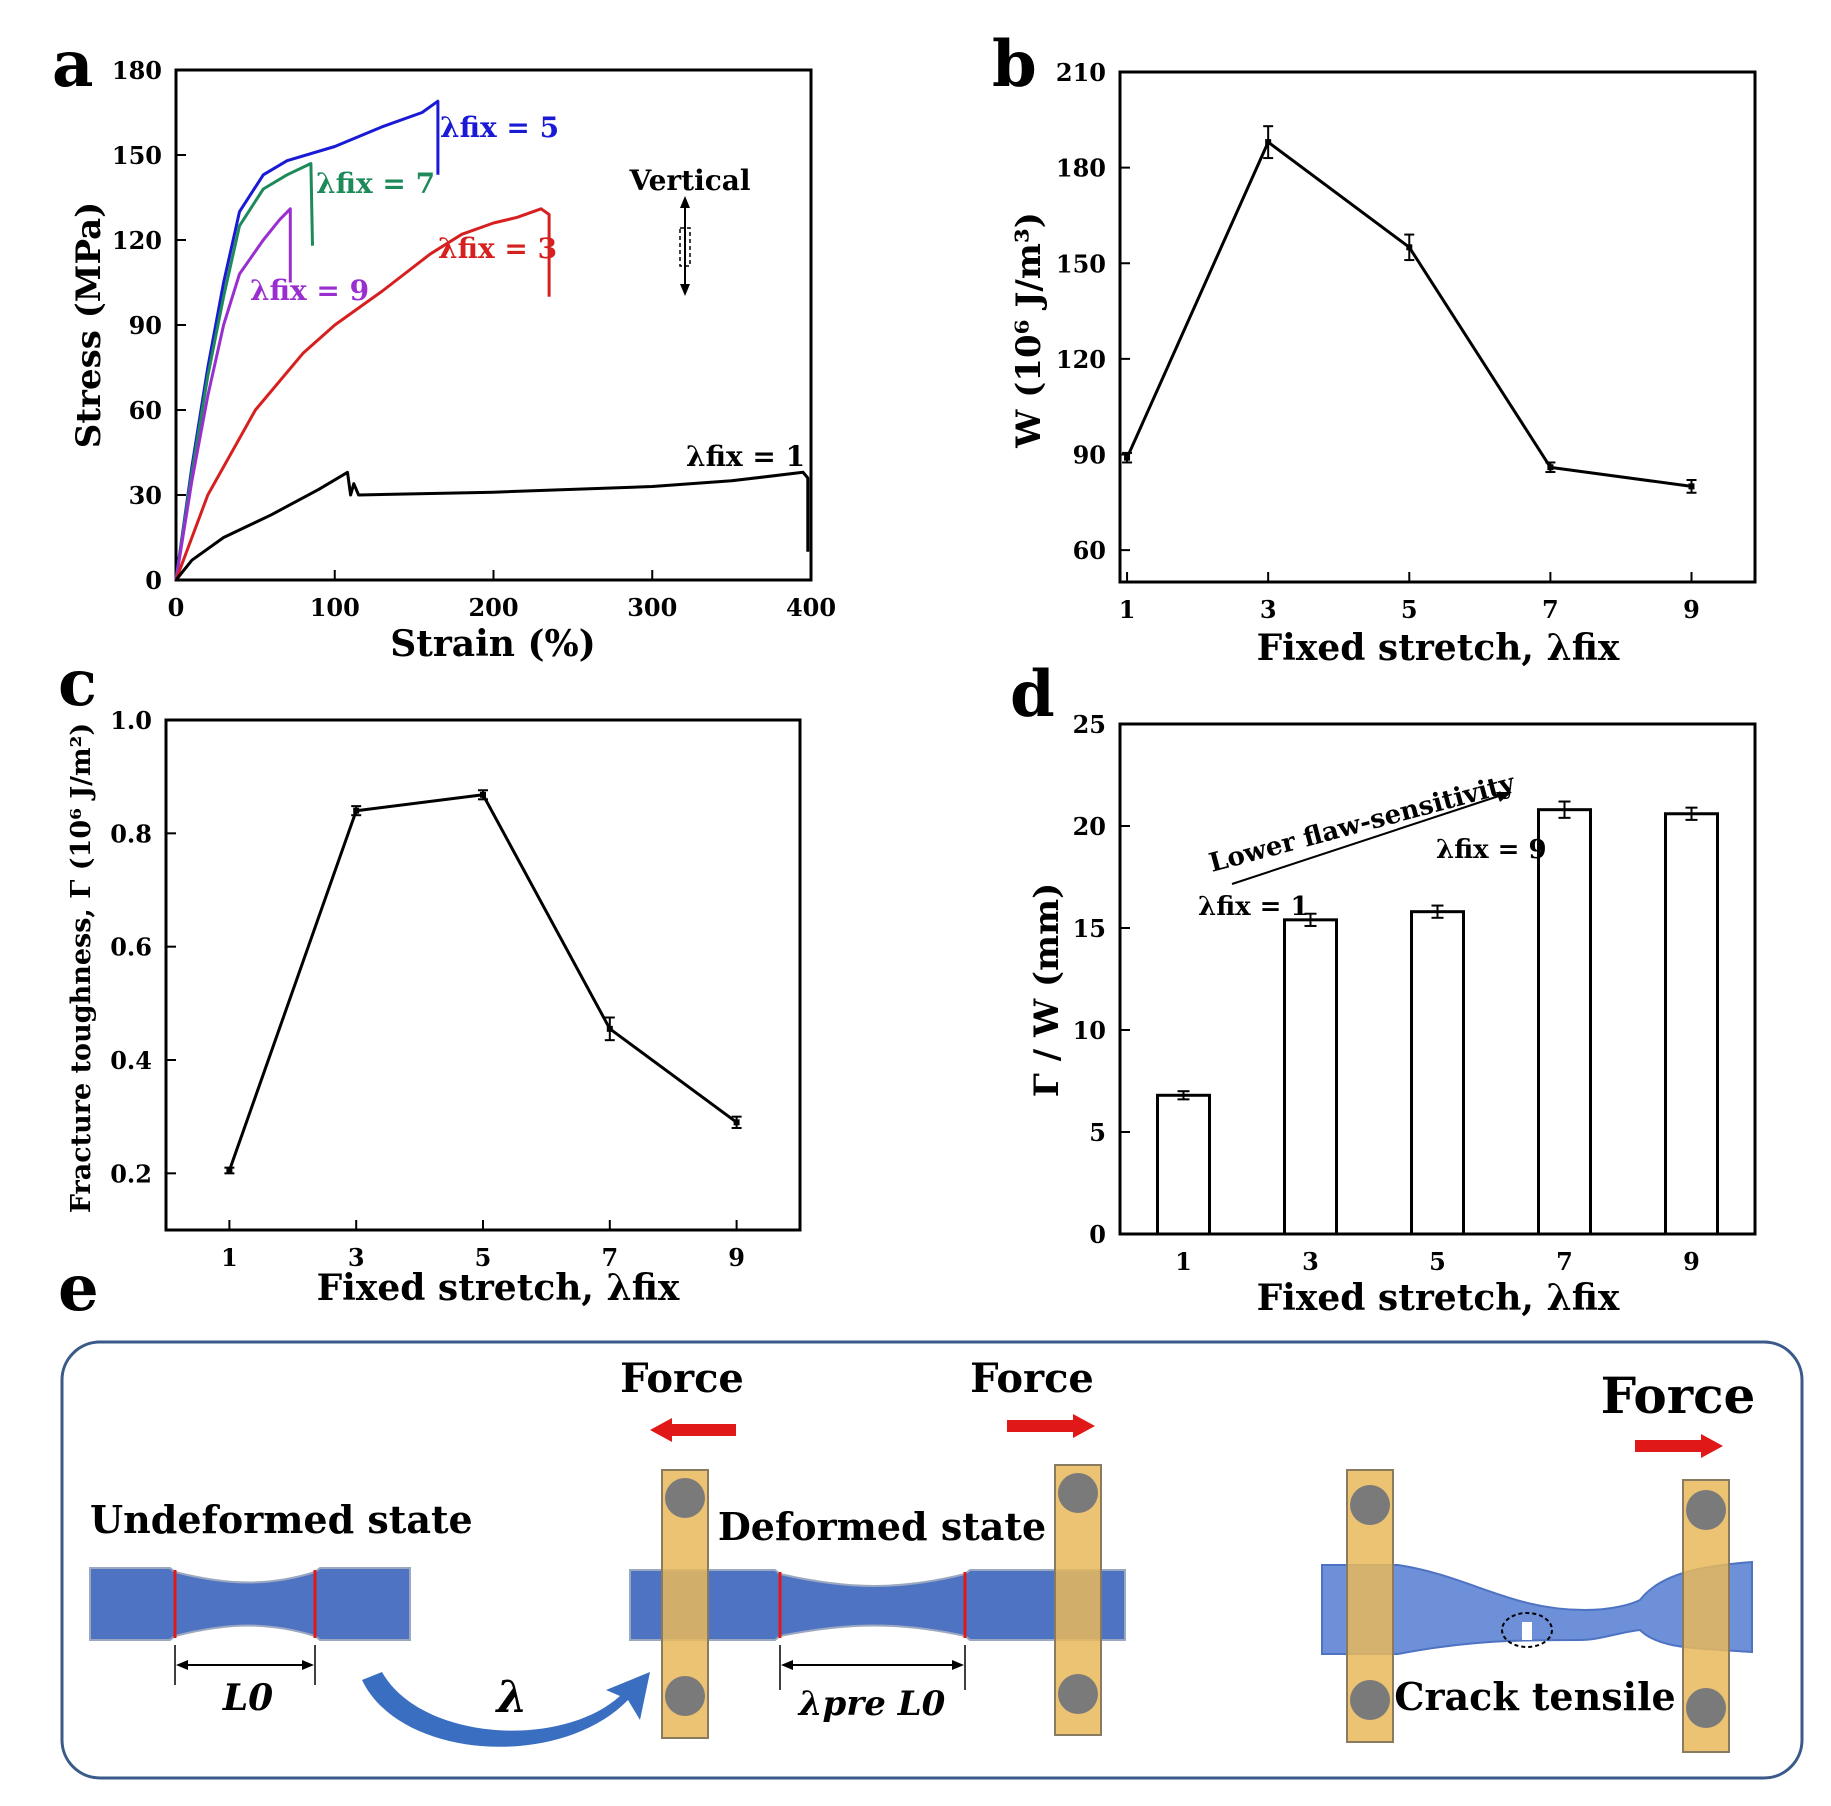  I want to click on x-tick-label-c: 1, so click(229, 1257).